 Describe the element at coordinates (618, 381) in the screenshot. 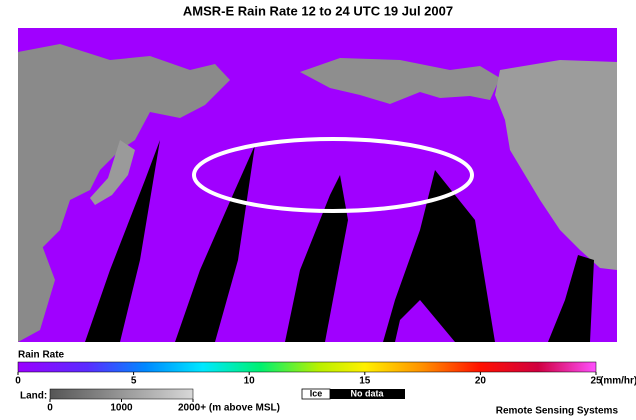

I see `rain-unit: (mm/hr)` at that location.